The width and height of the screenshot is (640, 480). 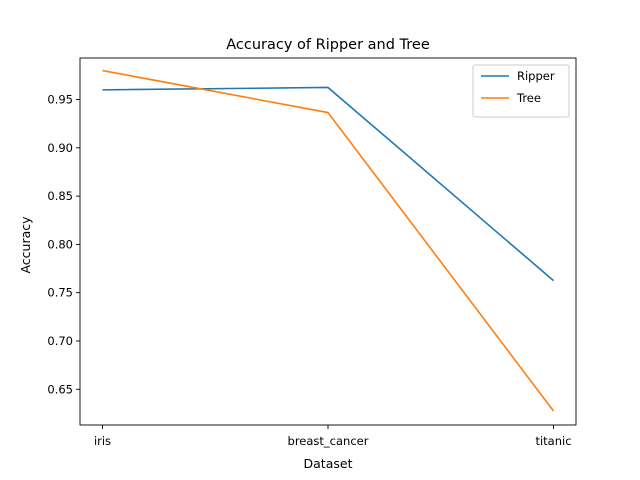 What do you see at coordinates (25, 245) in the screenshot?
I see `y-axis-label: Accuracy` at bounding box center [25, 245].